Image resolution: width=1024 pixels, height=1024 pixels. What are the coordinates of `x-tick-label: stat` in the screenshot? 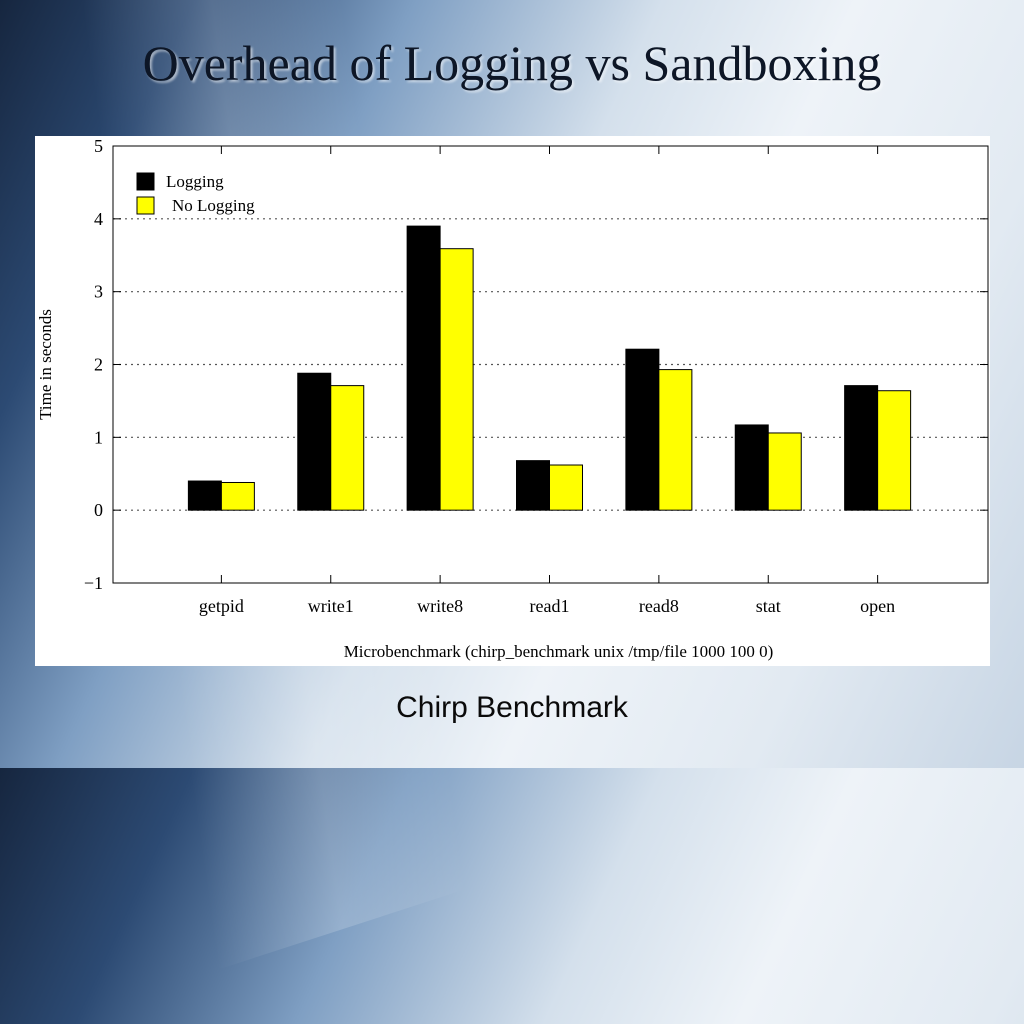 It's located at (768, 606).